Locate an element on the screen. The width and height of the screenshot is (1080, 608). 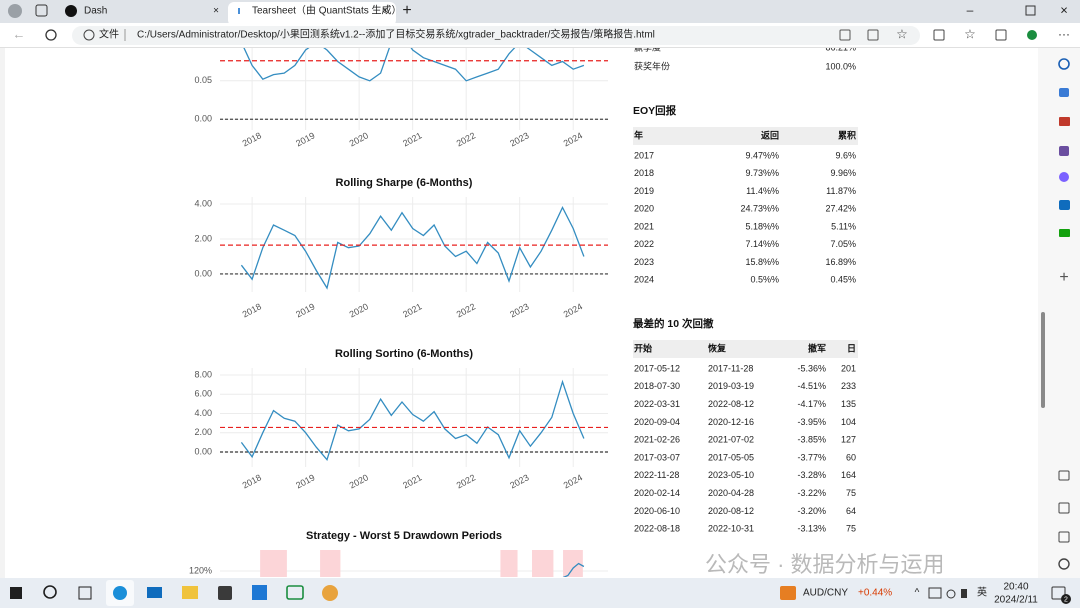
back-button: ← is located at coordinates (19, 33).